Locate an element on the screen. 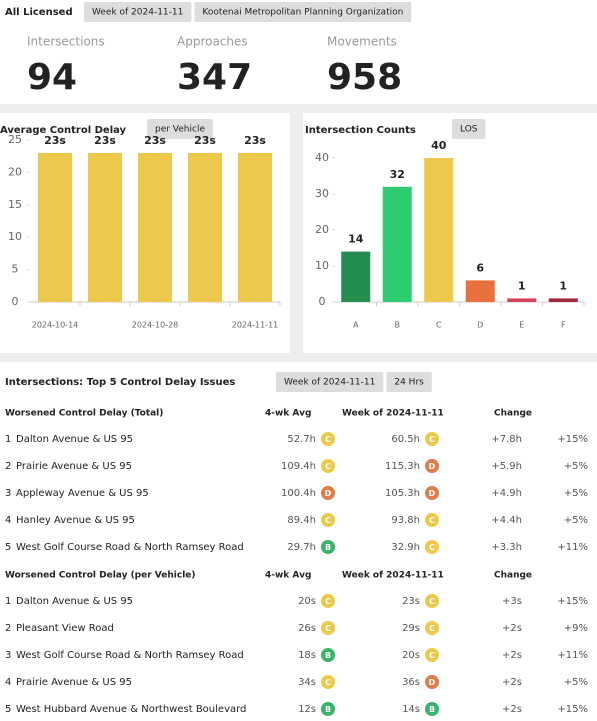 The width and height of the screenshot is (597, 721). table-filter: Week of 2024-11-11 is located at coordinates (329, 383).